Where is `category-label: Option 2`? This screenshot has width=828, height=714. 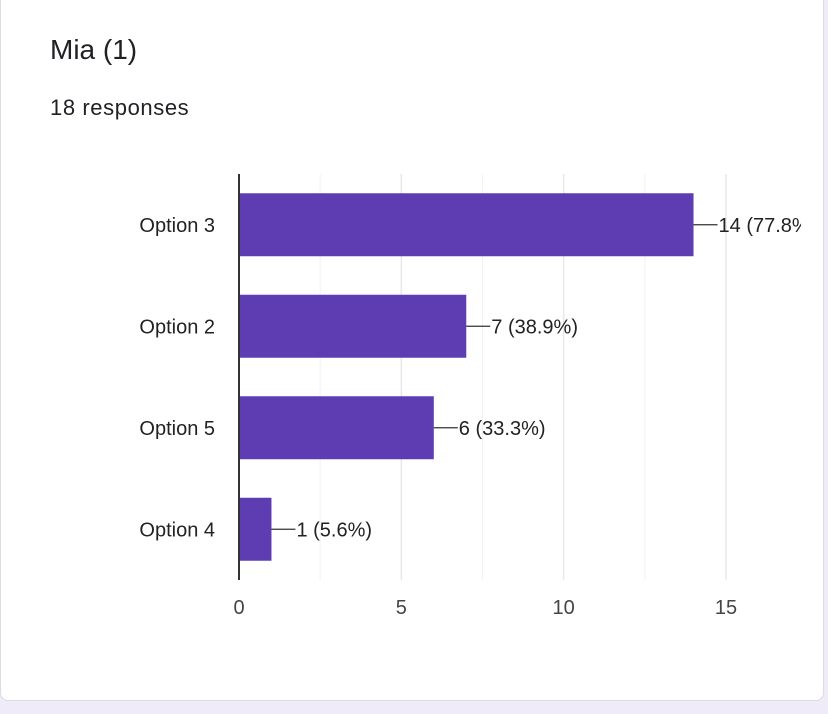
category-label: Option 2 is located at coordinates (177, 327).